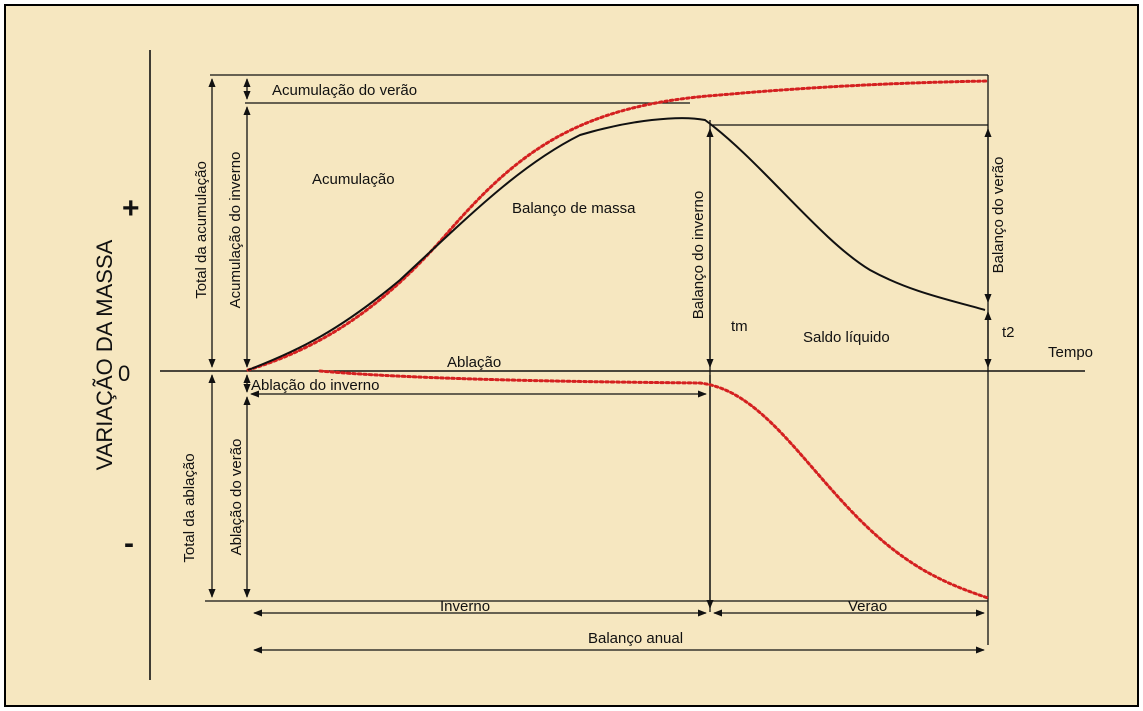 The width and height of the screenshot is (1143, 711). I want to click on winter-ablation-label: Ablação do inverno, so click(315, 385).